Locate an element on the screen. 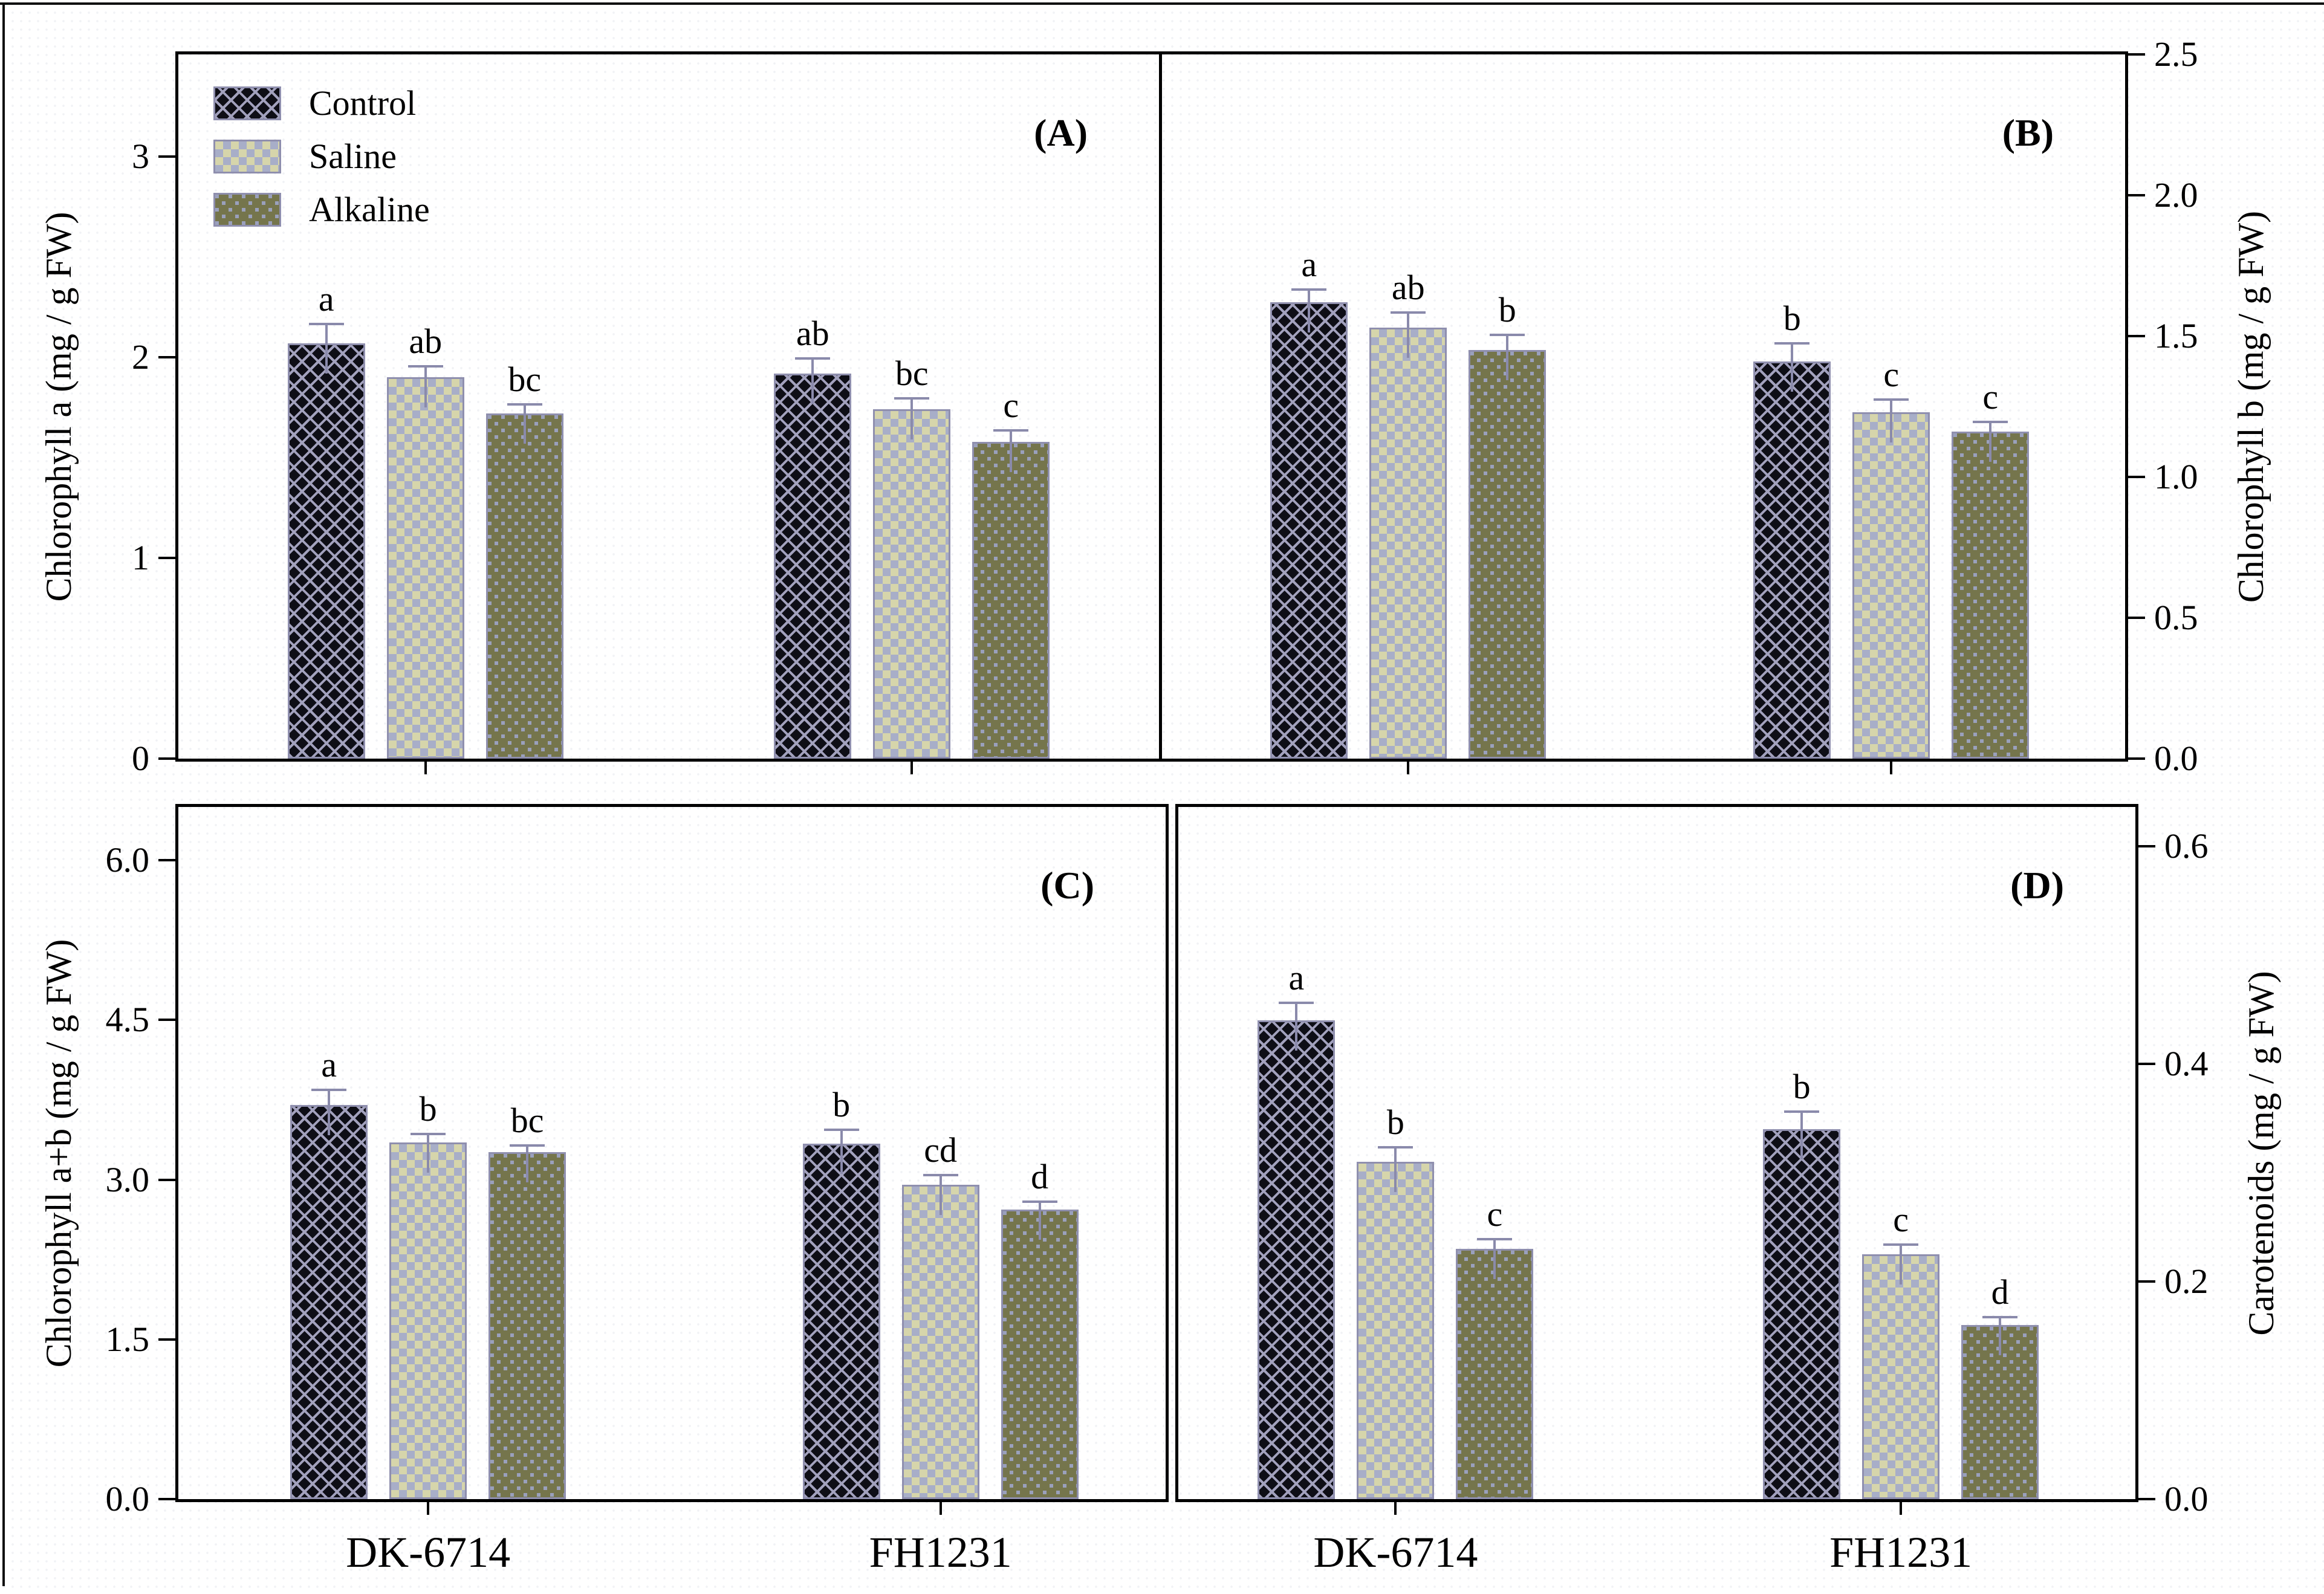  legend-item-alkaline: Alkaline is located at coordinates (321, 209).